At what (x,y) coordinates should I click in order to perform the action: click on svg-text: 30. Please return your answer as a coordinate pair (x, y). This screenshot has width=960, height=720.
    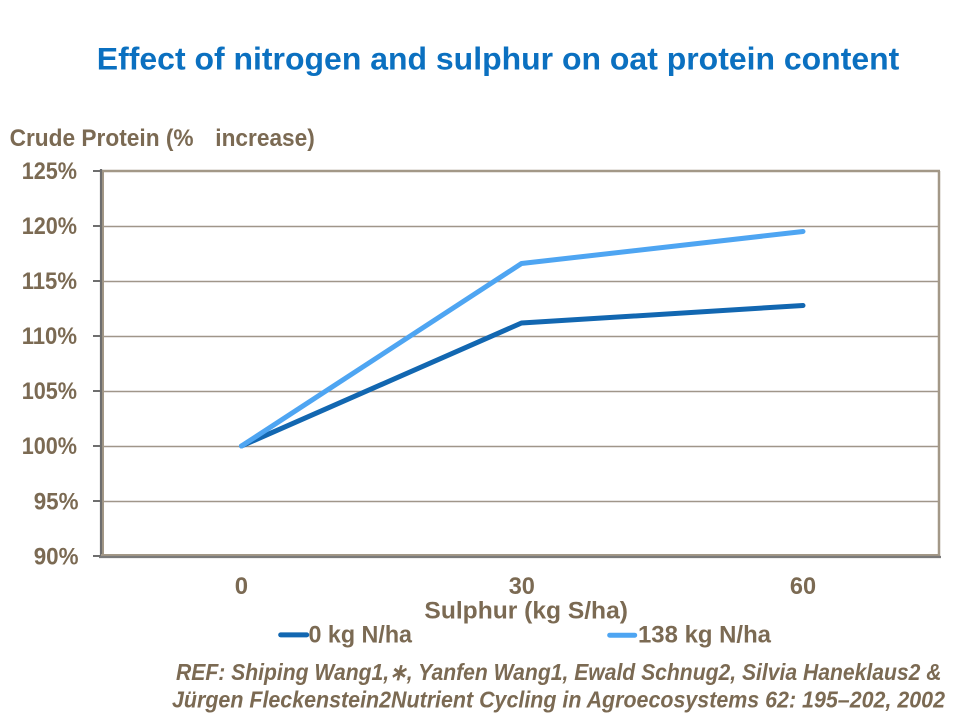
    Looking at the image, I should click on (522, 586).